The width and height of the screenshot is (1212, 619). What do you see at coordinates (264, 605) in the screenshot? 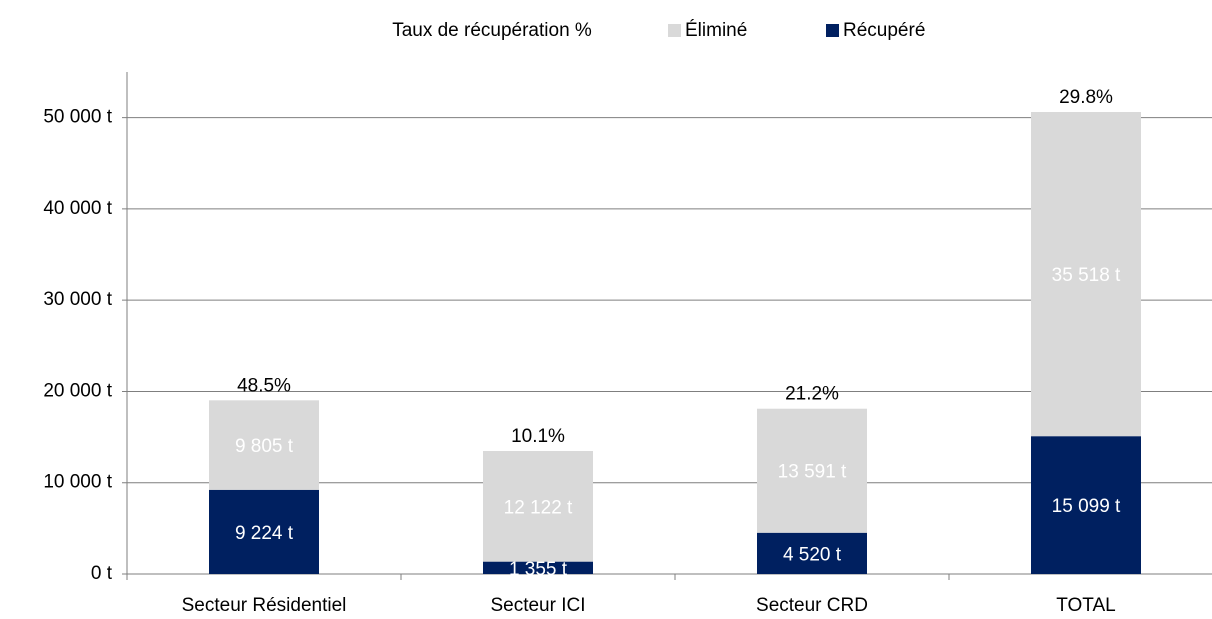
I see `x-tick-label: Secteur Résidentiel` at bounding box center [264, 605].